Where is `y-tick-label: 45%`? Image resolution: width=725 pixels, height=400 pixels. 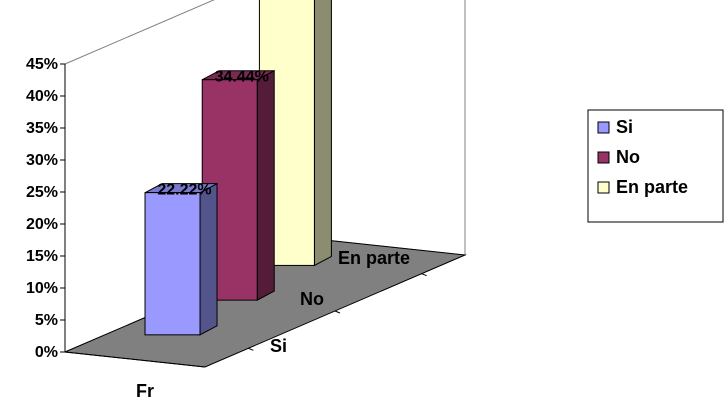 y-tick-label: 45% is located at coordinates (42, 64).